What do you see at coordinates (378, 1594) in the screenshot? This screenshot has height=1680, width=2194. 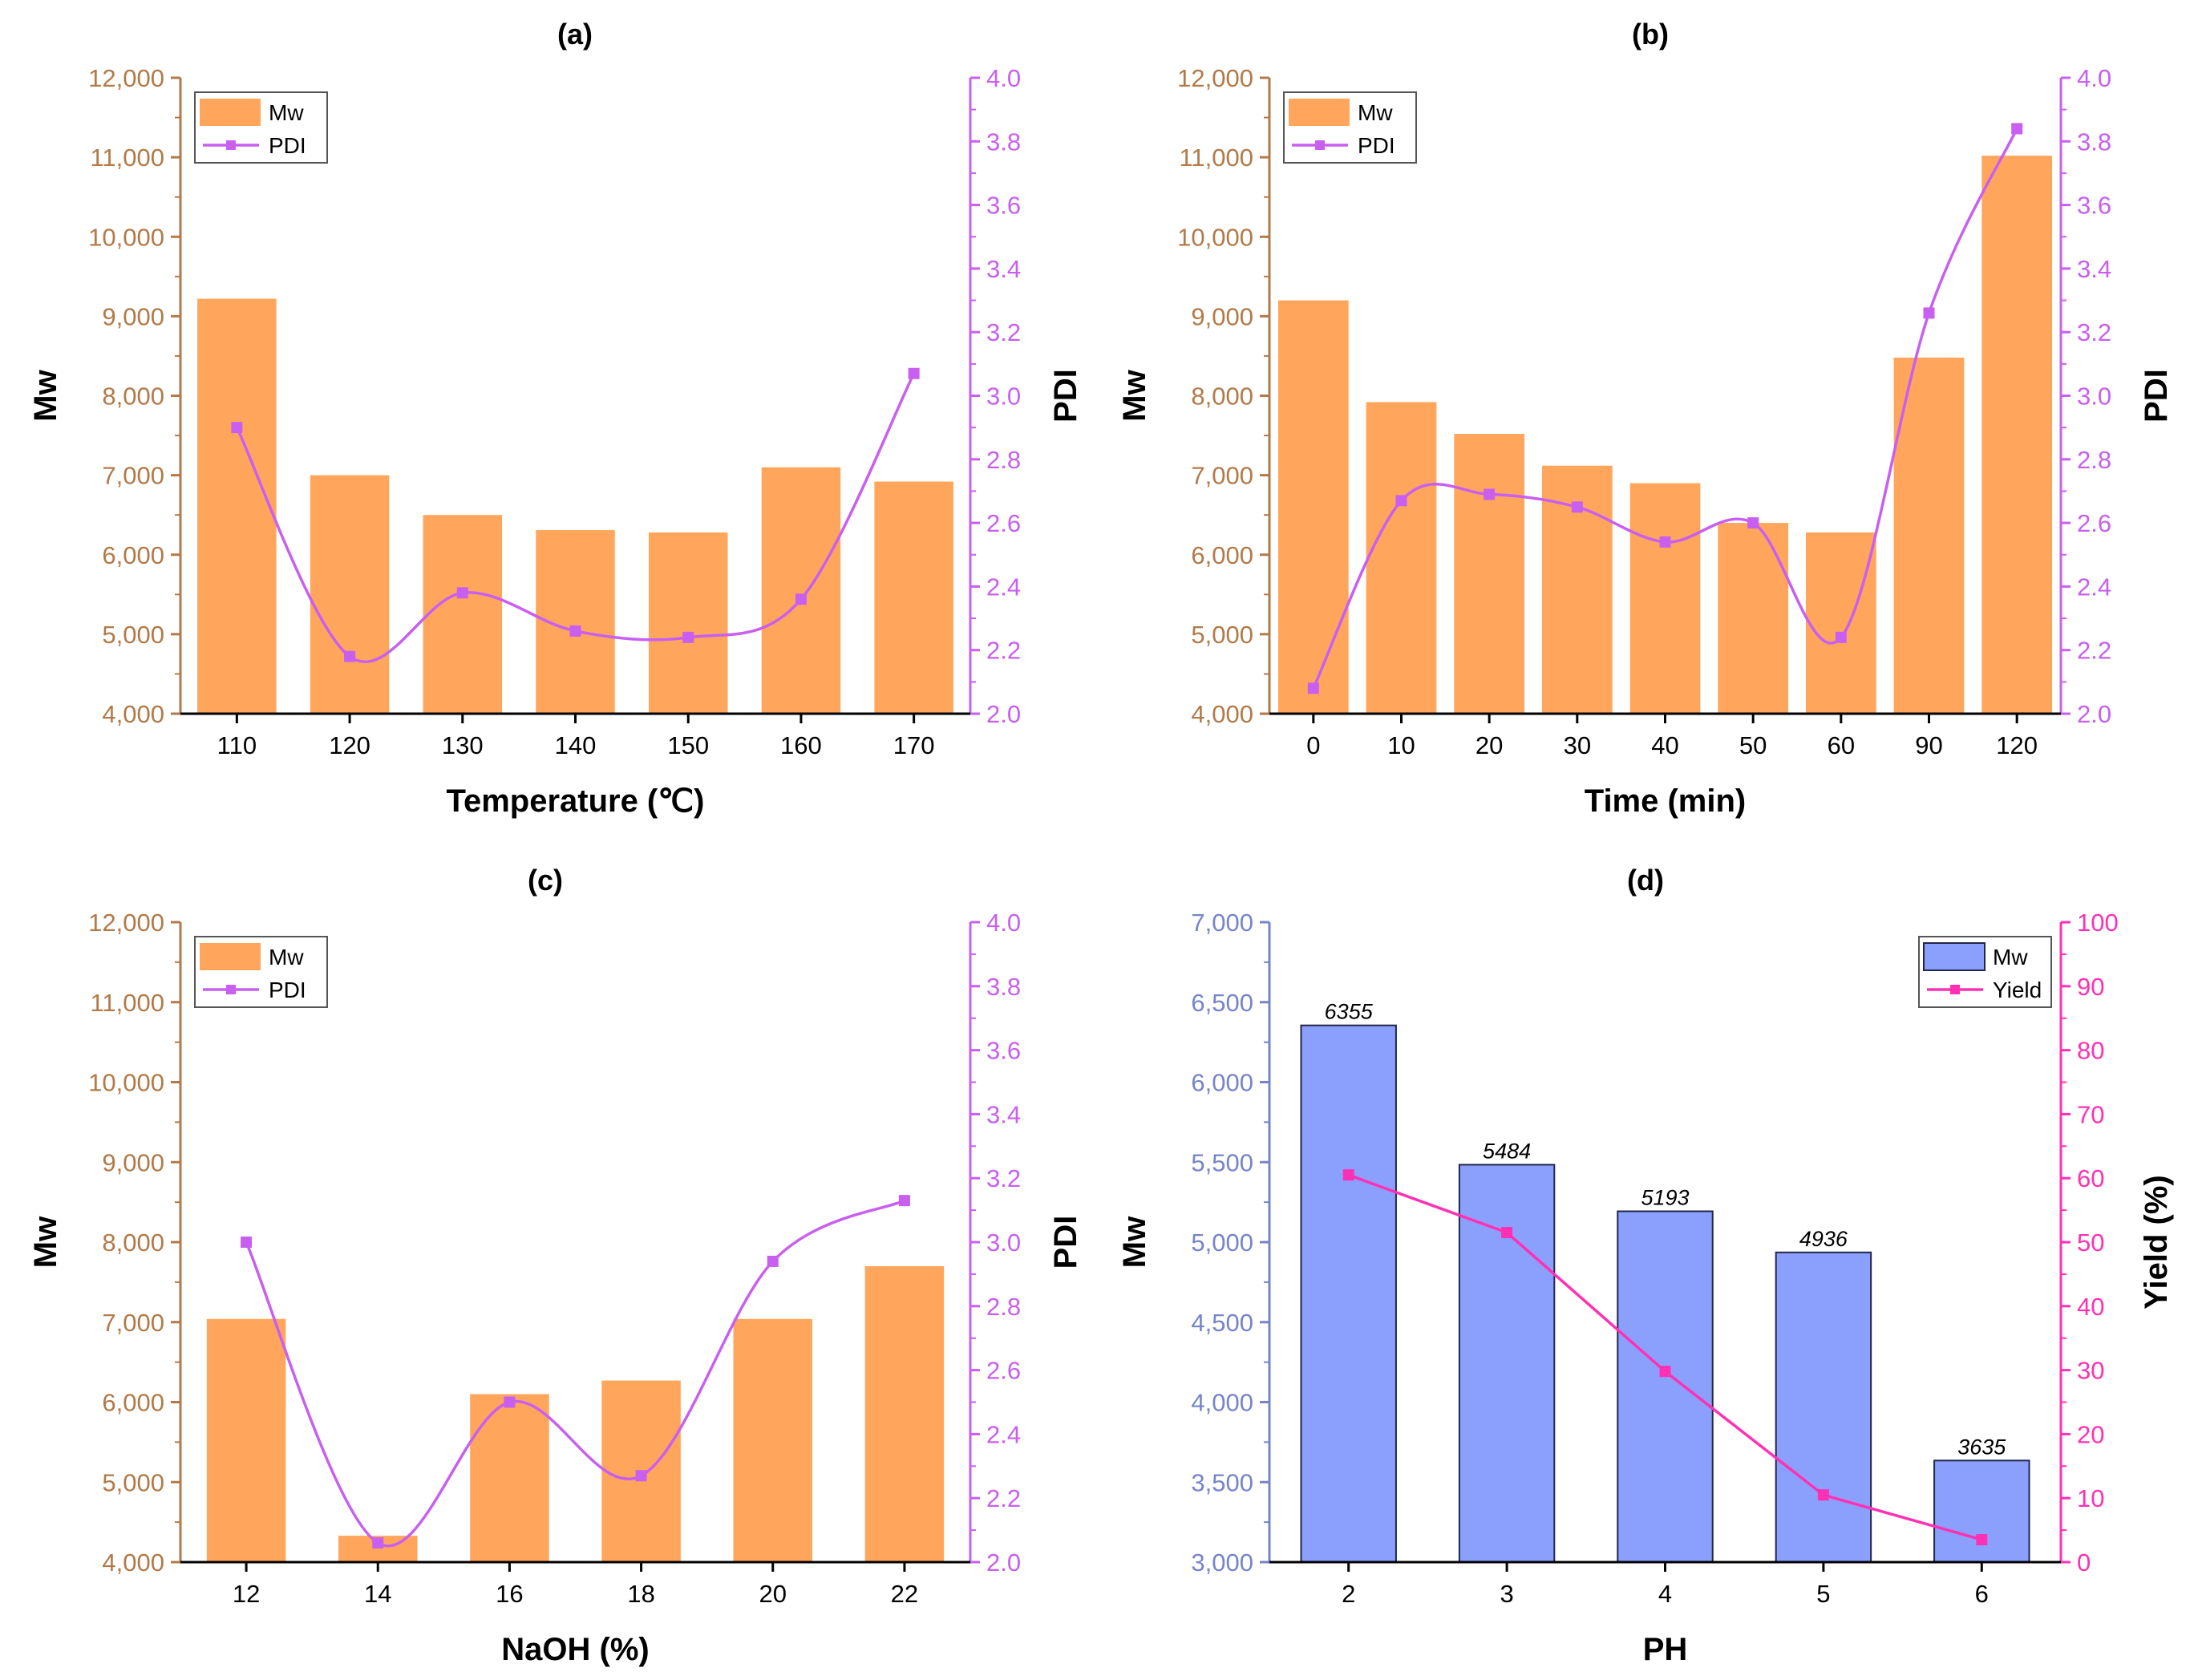 I see `x-tick-label: 14` at bounding box center [378, 1594].